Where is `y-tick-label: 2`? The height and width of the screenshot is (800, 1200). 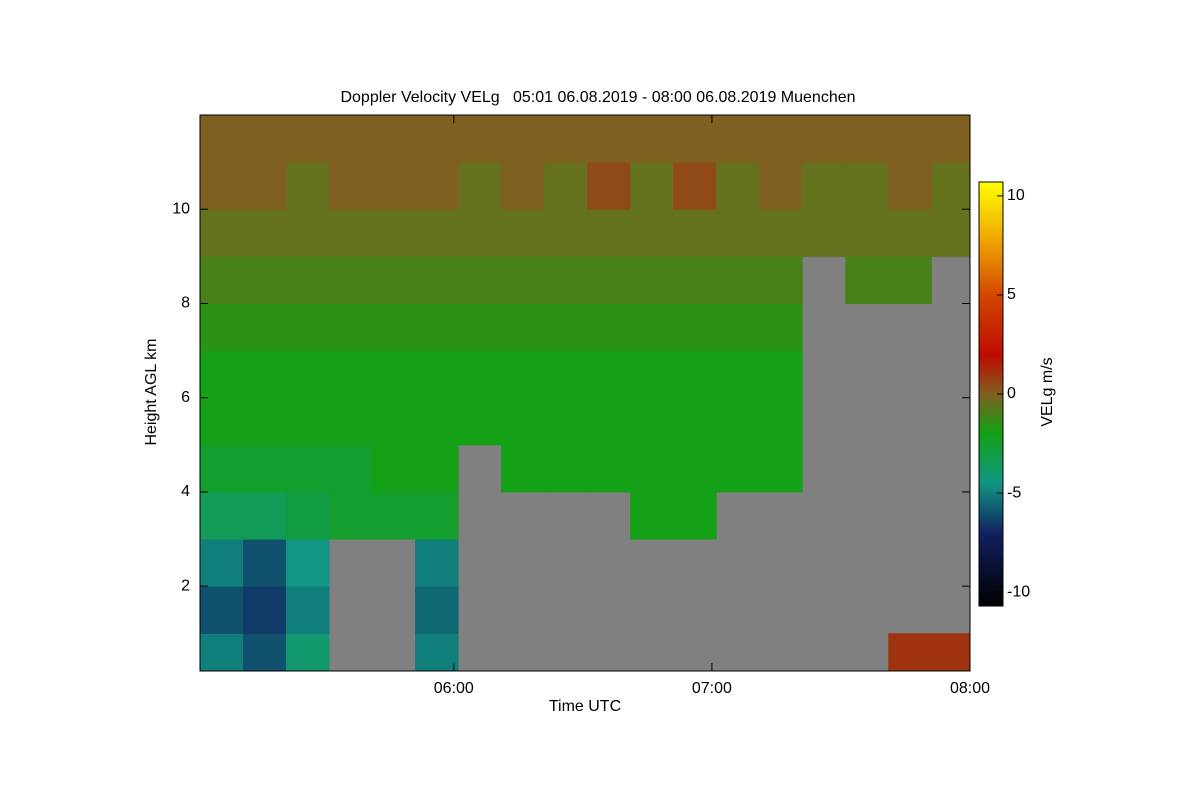
y-tick-label: 2 is located at coordinates (185, 585).